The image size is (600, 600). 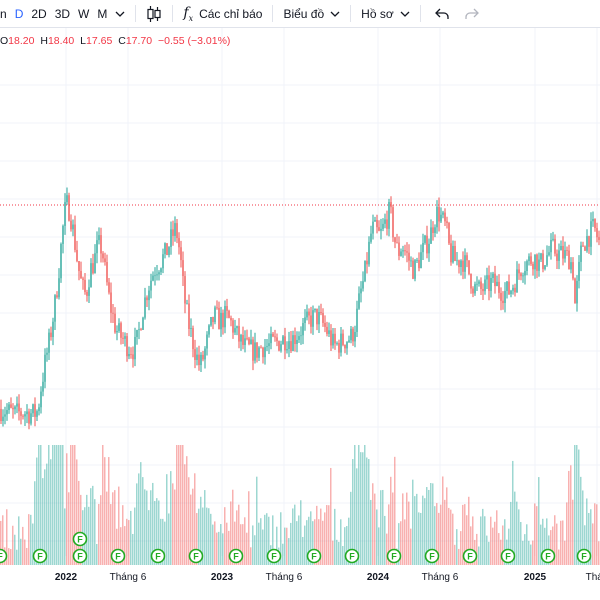 I want to click on undo-icon, so click(x=442, y=13).